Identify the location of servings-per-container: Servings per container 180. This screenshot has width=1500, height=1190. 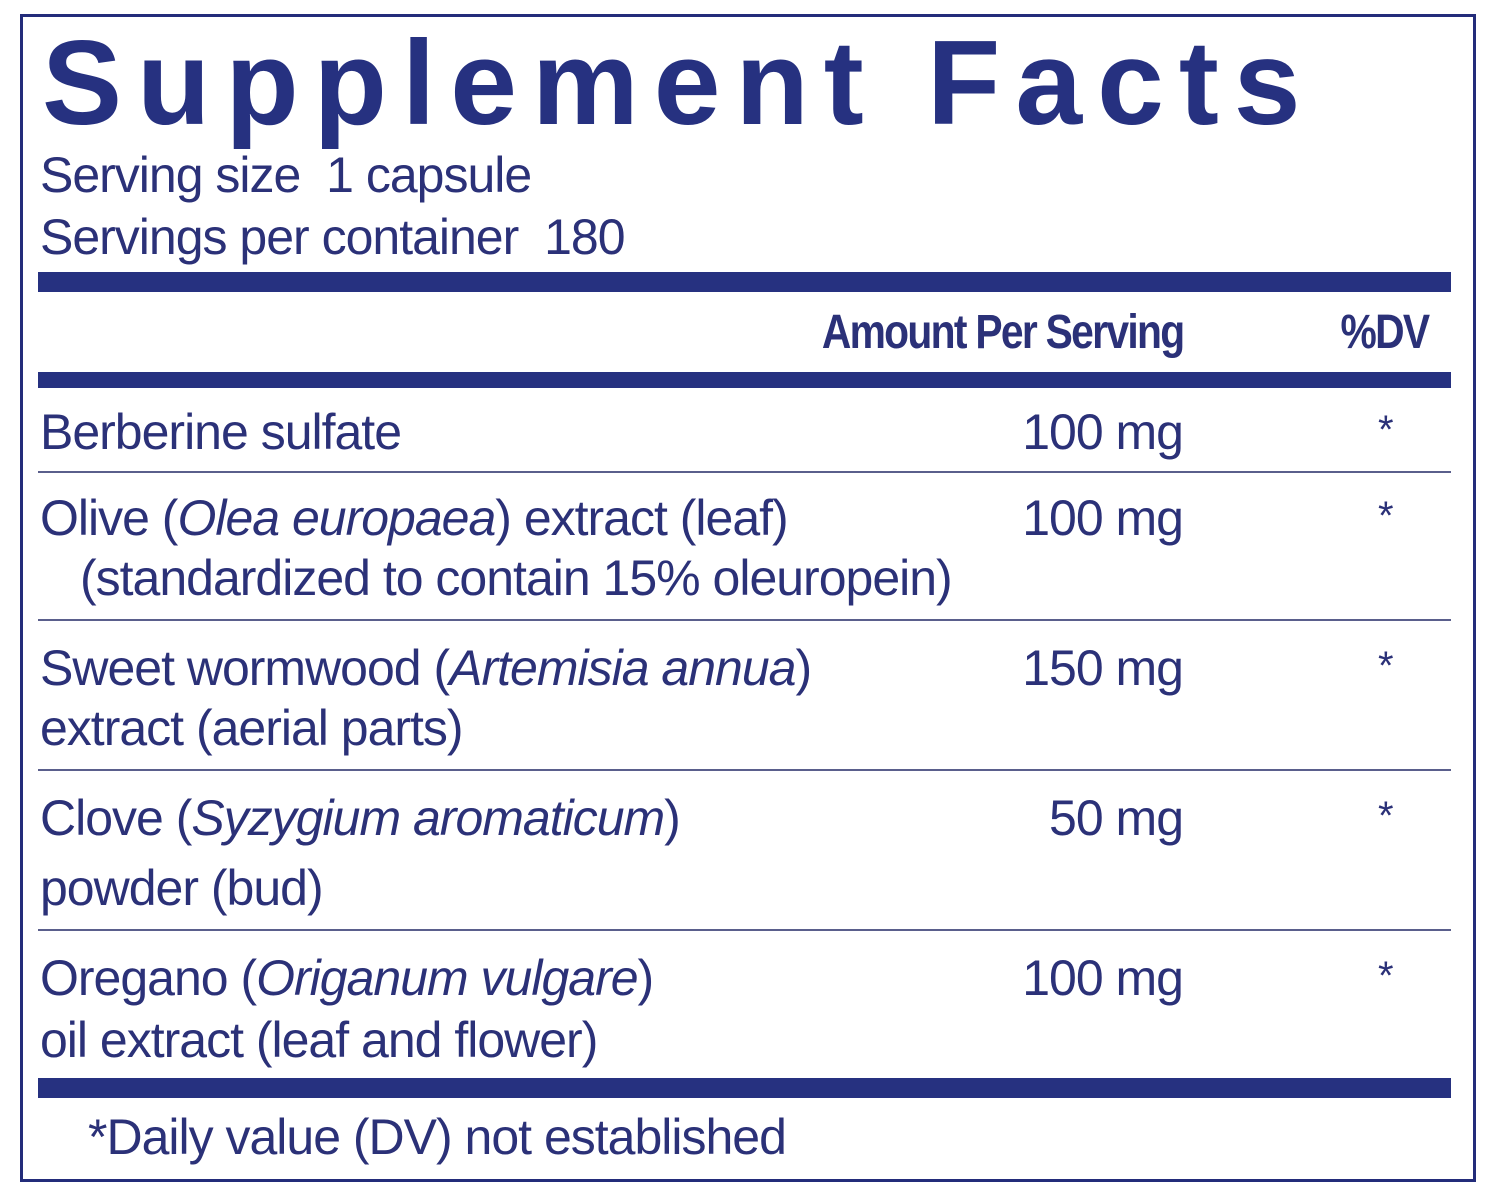
(333, 237).